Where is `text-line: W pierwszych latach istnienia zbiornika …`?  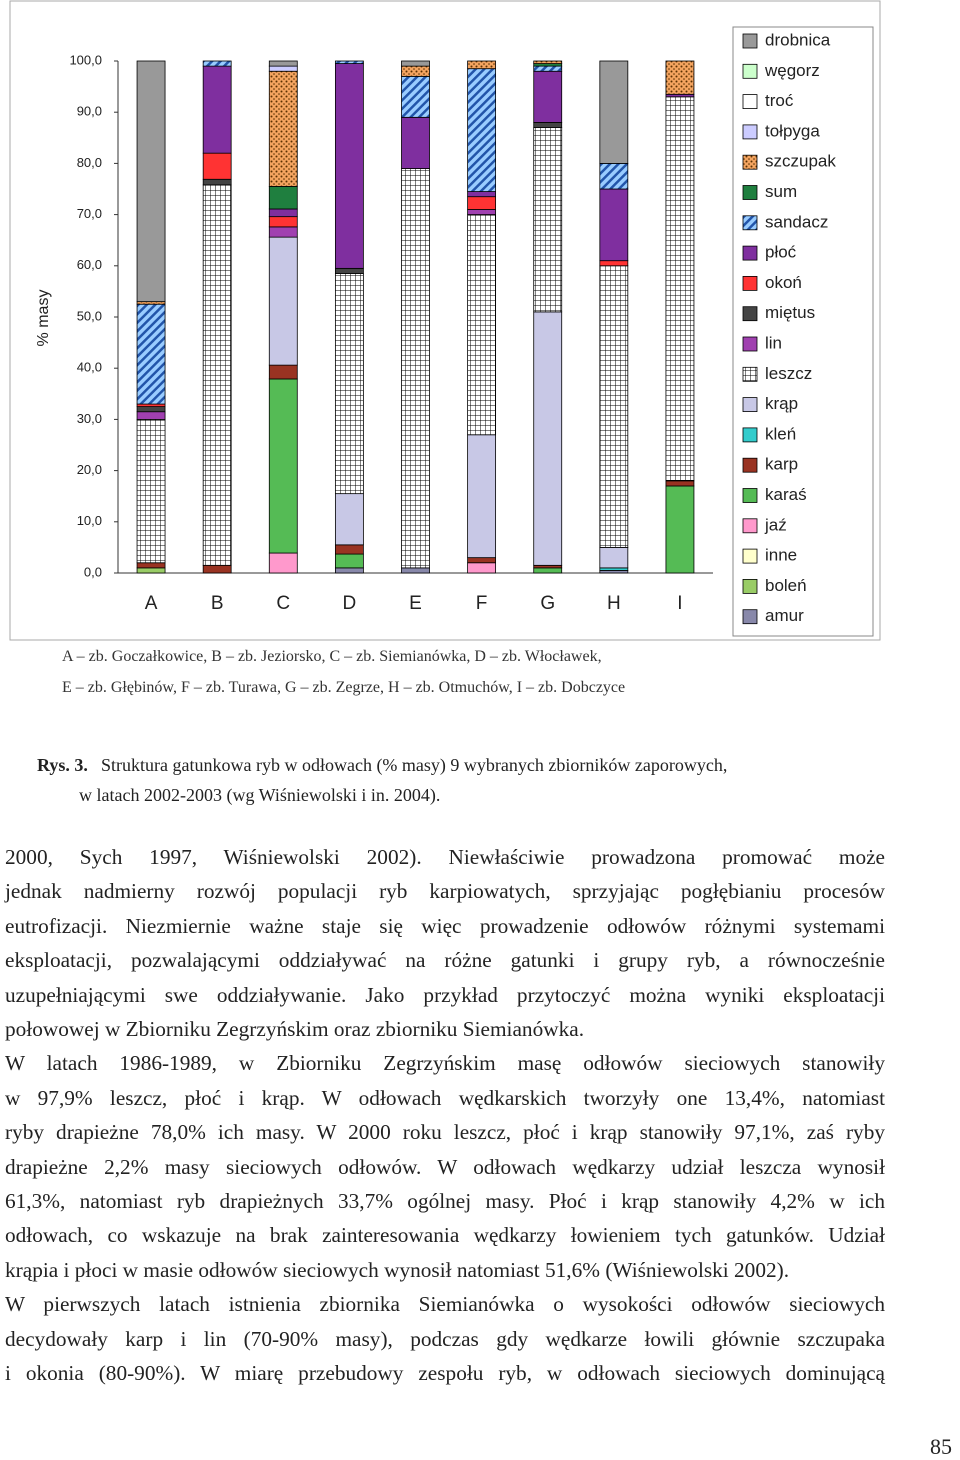 text-line: W pierwszych latach istnienia zbiornika … is located at coordinates (445, 1304).